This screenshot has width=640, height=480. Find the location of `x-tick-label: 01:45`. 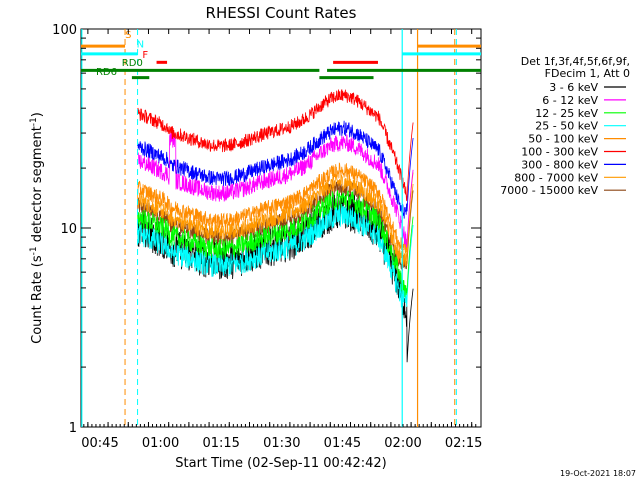

x-tick-label: 01:45 is located at coordinates (342, 443).